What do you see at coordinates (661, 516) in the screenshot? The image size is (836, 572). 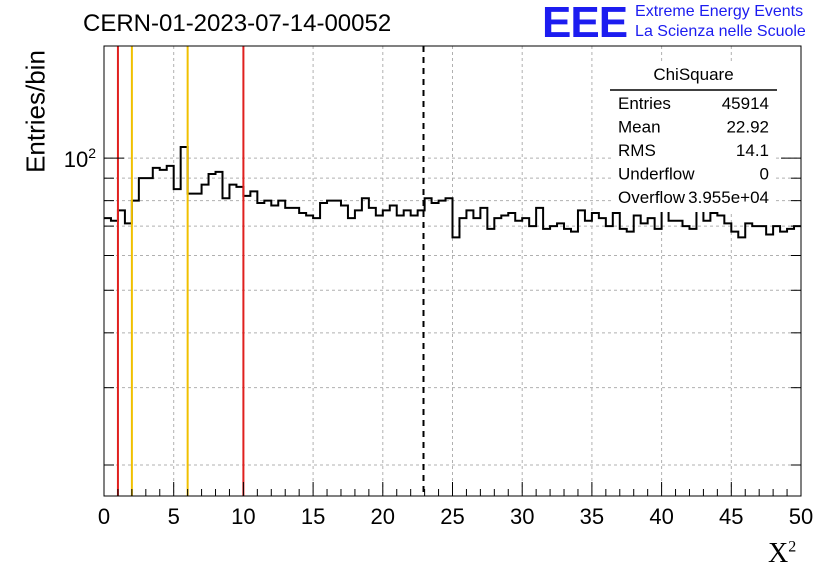 I see `x-tick-label: 40` at bounding box center [661, 516].